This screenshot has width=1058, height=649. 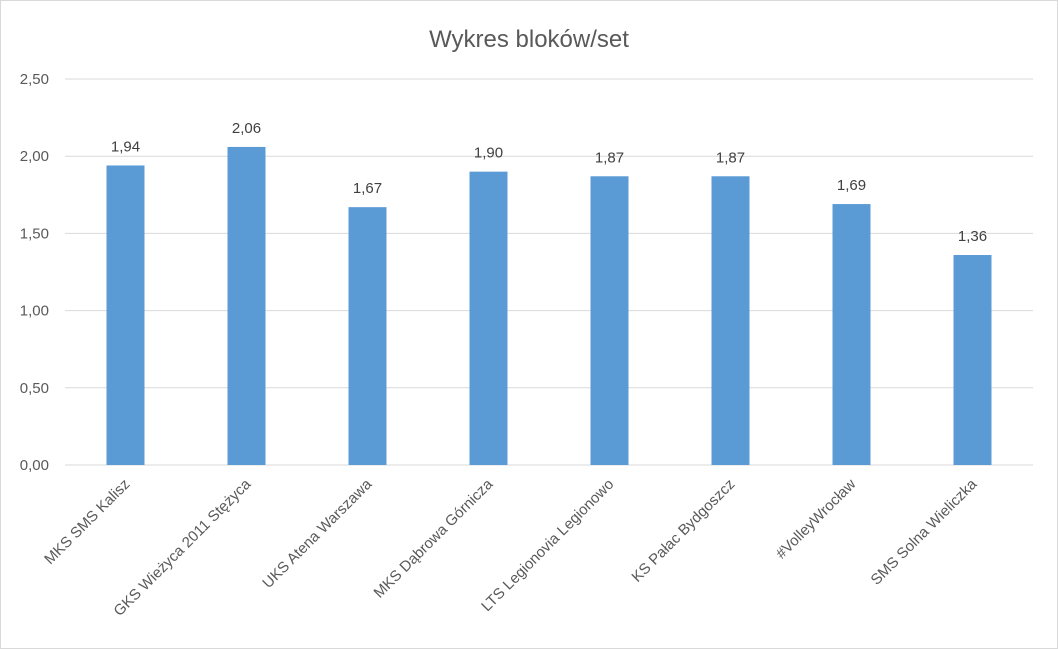 What do you see at coordinates (182, 547) in the screenshot?
I see `x-category-label: GKS Wieżyca 2011 Stężyca` at bounding box center [182, 547].